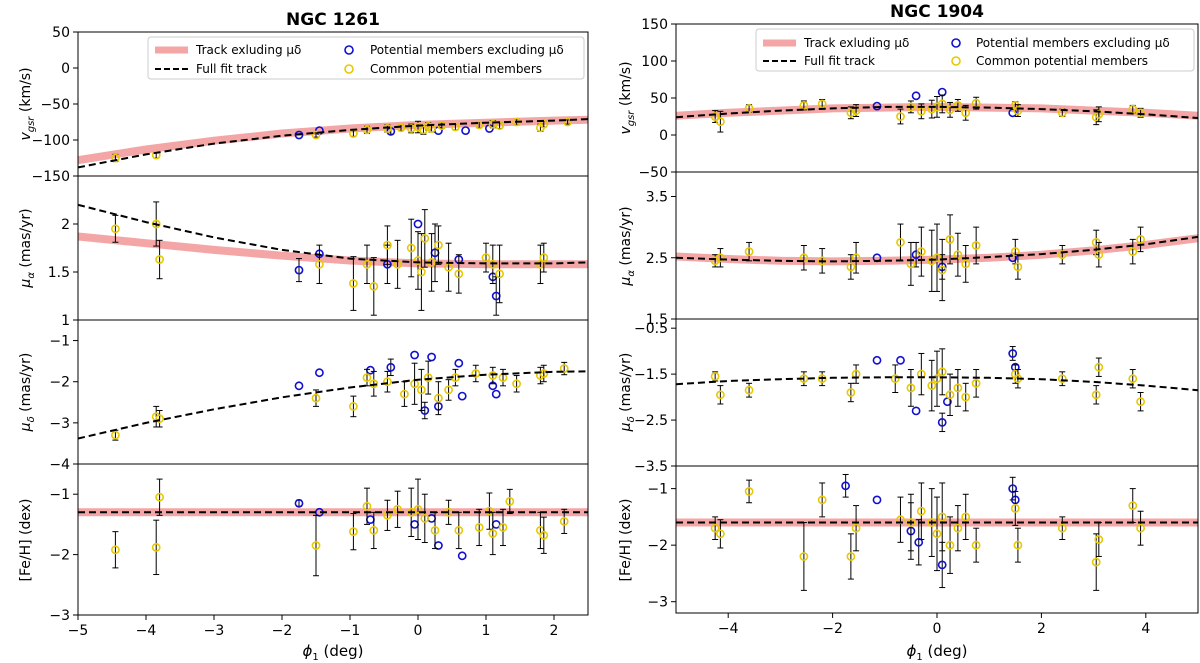 The width and height of the screenshot is (1200, 663). I want to click on x-tick-label: −1, so click(350, 631).